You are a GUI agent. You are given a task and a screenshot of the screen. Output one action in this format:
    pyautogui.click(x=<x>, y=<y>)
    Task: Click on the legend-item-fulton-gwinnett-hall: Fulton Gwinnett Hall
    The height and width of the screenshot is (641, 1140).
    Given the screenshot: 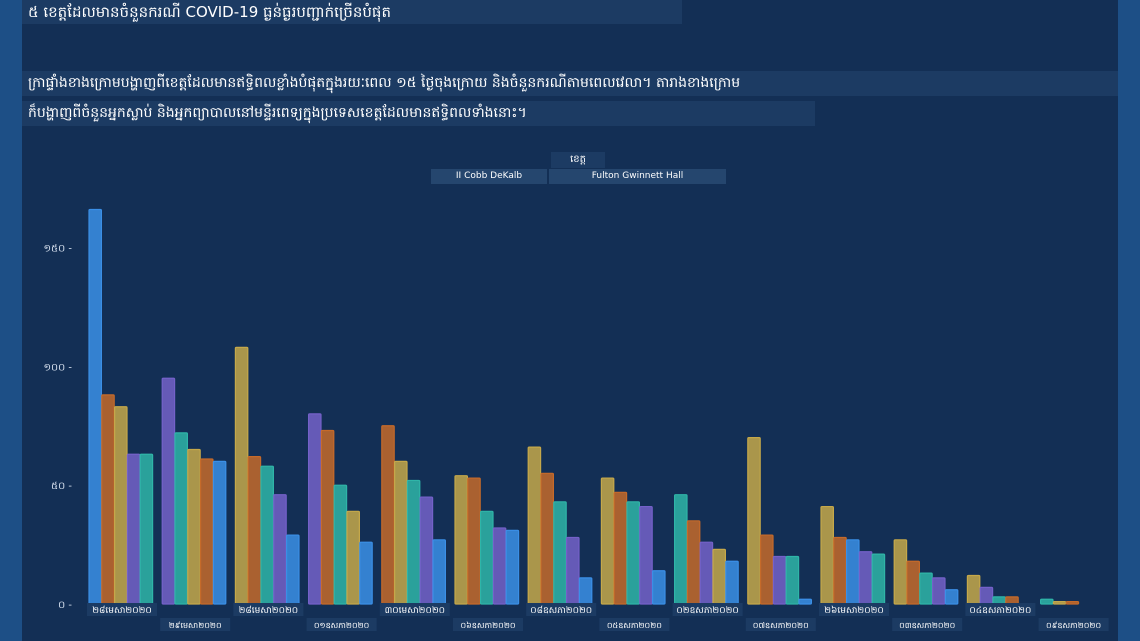 What is the action you would take?
    pyautogui.click(x=637, y=176)
    